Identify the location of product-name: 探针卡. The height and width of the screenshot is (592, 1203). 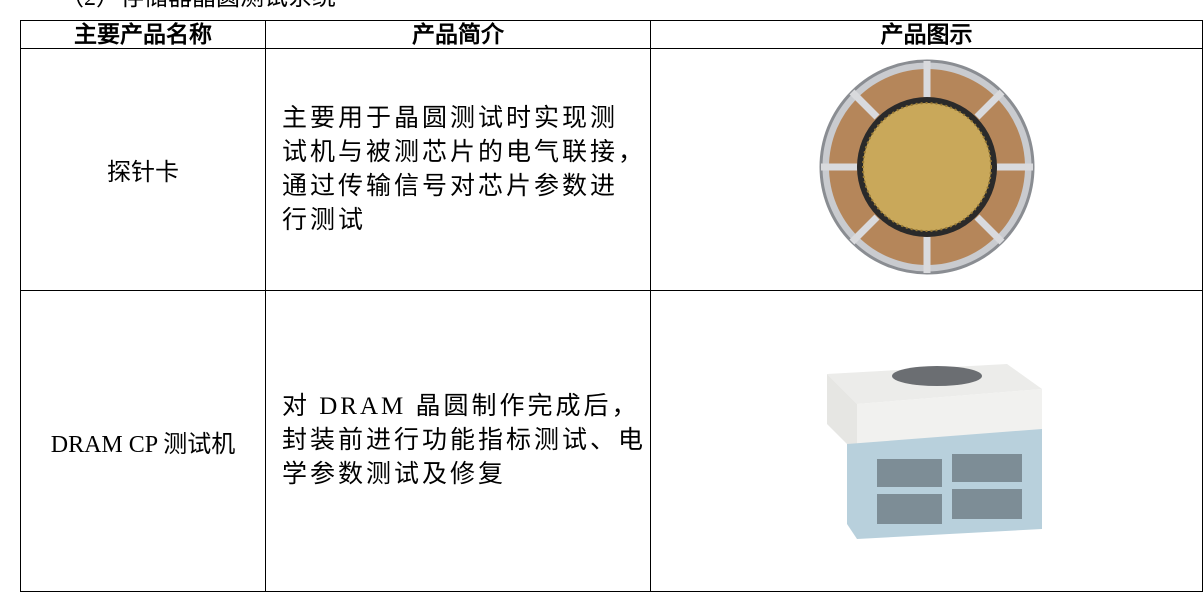
(143, 169).